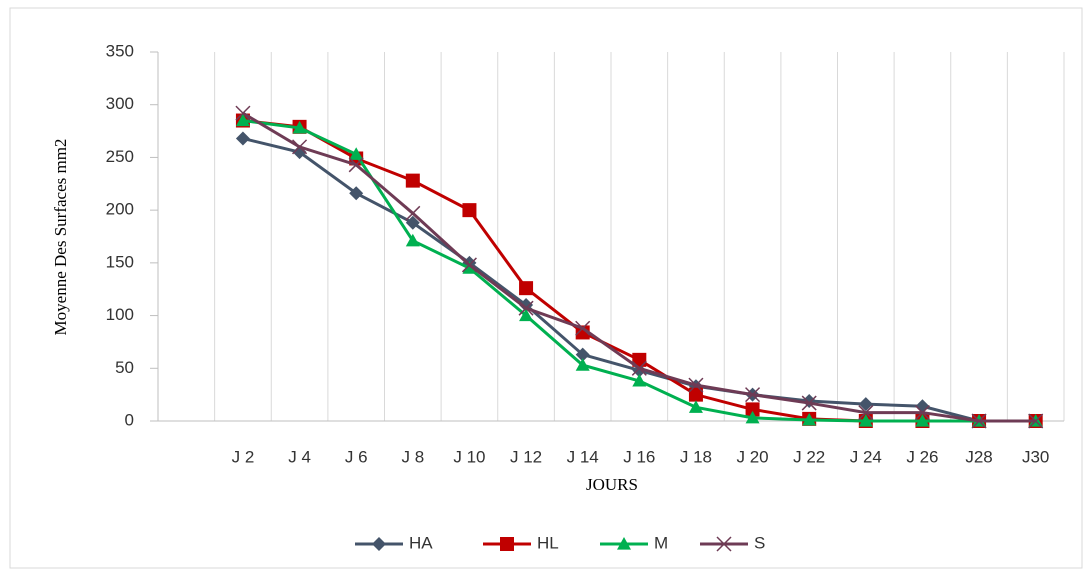 This screenshot has height=569, width=1084. What do you see at coordinates (60, 237) in the screenshot?
I see `y-axis-title: Moyenne Des Surfaces mm2` at bounding box center [60, 237].